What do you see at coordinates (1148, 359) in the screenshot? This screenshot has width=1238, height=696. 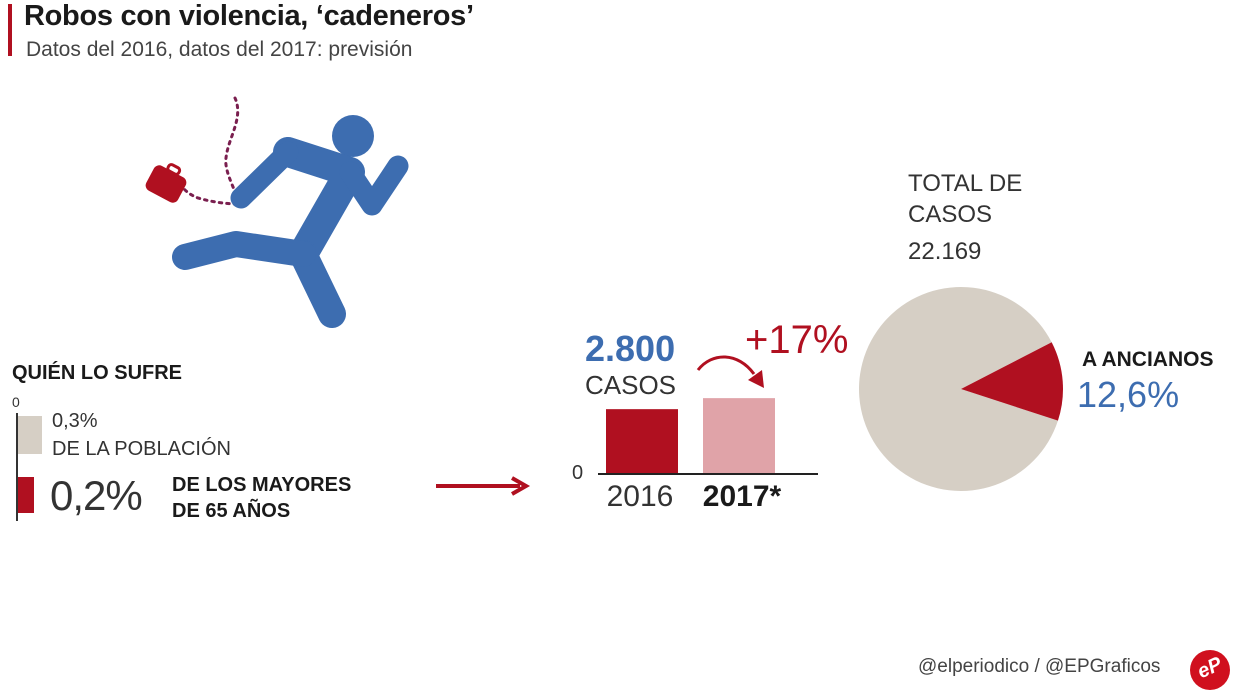 I see `elderly-share-label: A ANCIANOS` at bounding box center [1148, 359].